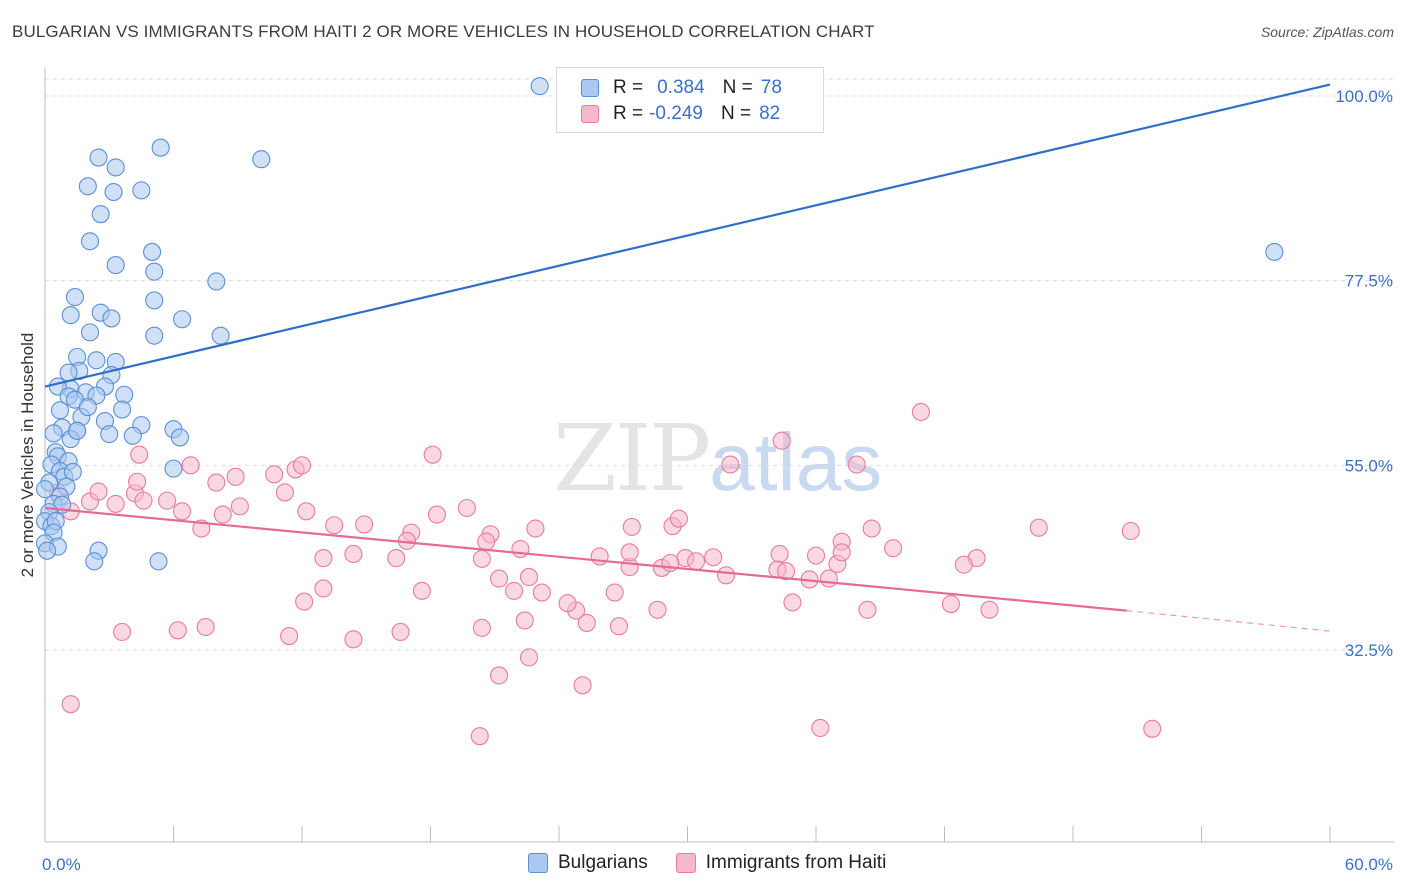  What do you see at coordinates (770, 113) in the screenshot?
I see `legend-n-value: 82` at bounding box center [770, 113].